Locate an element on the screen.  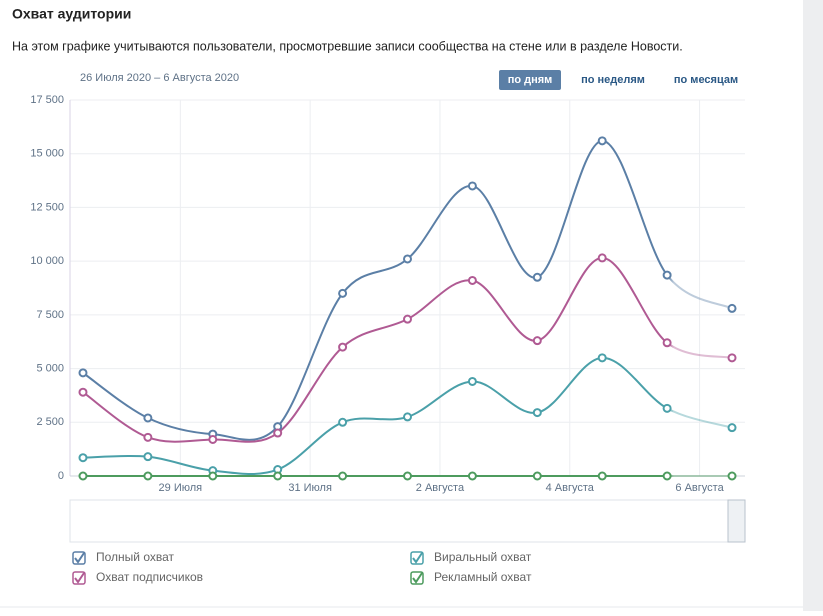
y-tick-label: 5 000 is located at coordinates (50, 368).